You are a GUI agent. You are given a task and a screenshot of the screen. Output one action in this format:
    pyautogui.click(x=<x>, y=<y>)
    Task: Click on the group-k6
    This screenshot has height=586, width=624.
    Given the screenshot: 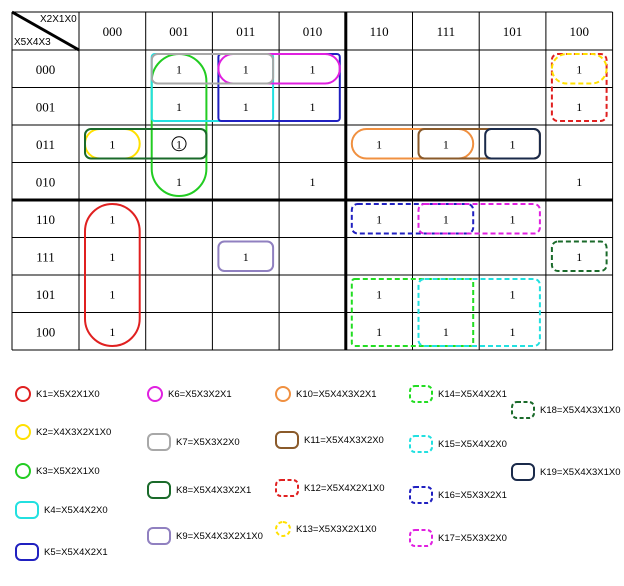 What is the action you would take?
    pyautogui.click(x=279, y=69)
    